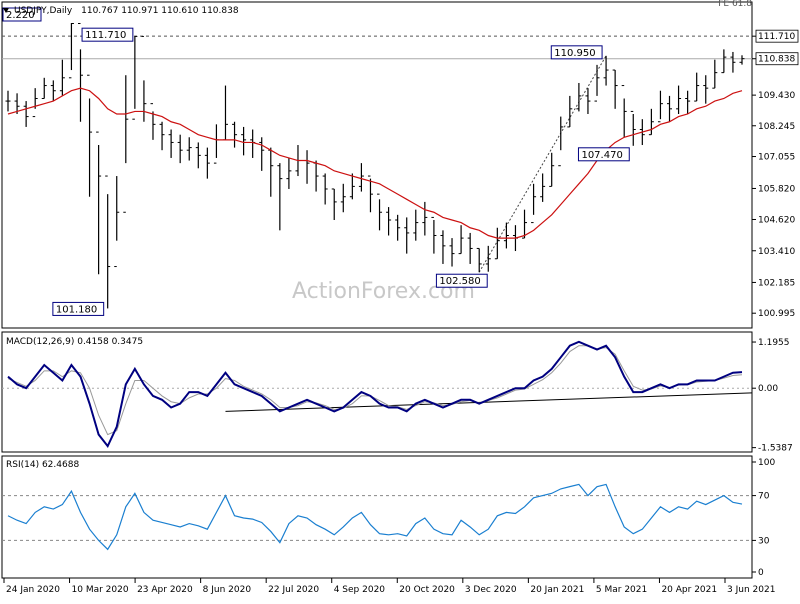 The height and width of the screenshot is (604, 800). Describe the element at coordinates (775, 449) in the screenshot. I see `macd-y-tick-label: -1.5387` at that location.